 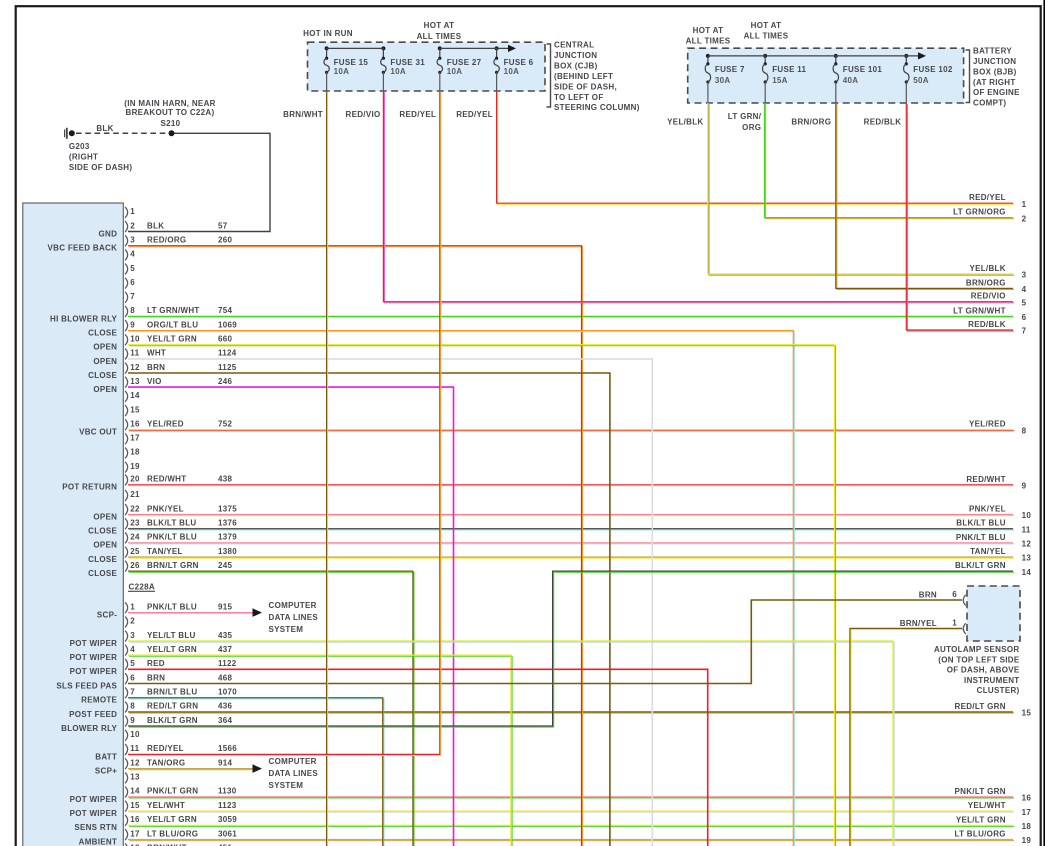 What do you see at coordinates (225, 762) in the screenshot?
I see `svg-text: 914` at bounding box center [225, 762].